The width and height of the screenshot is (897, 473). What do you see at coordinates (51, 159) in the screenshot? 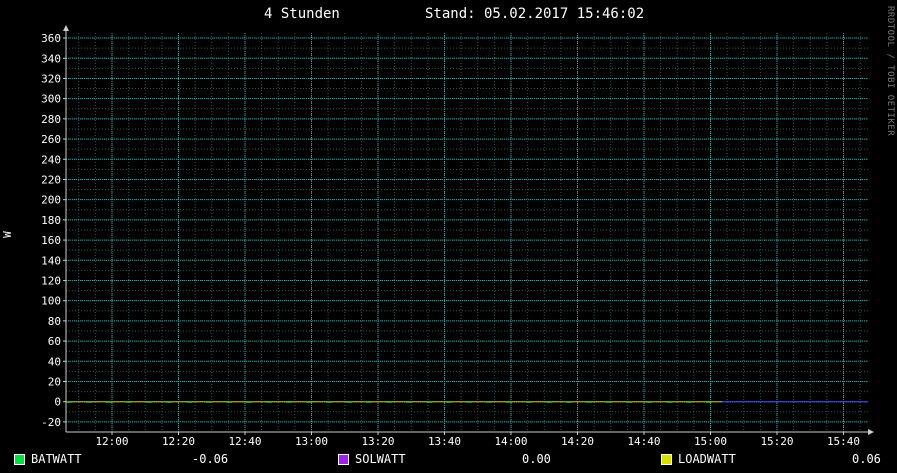
I see `y-tick-label: 240` at bounding box center [51, 159].